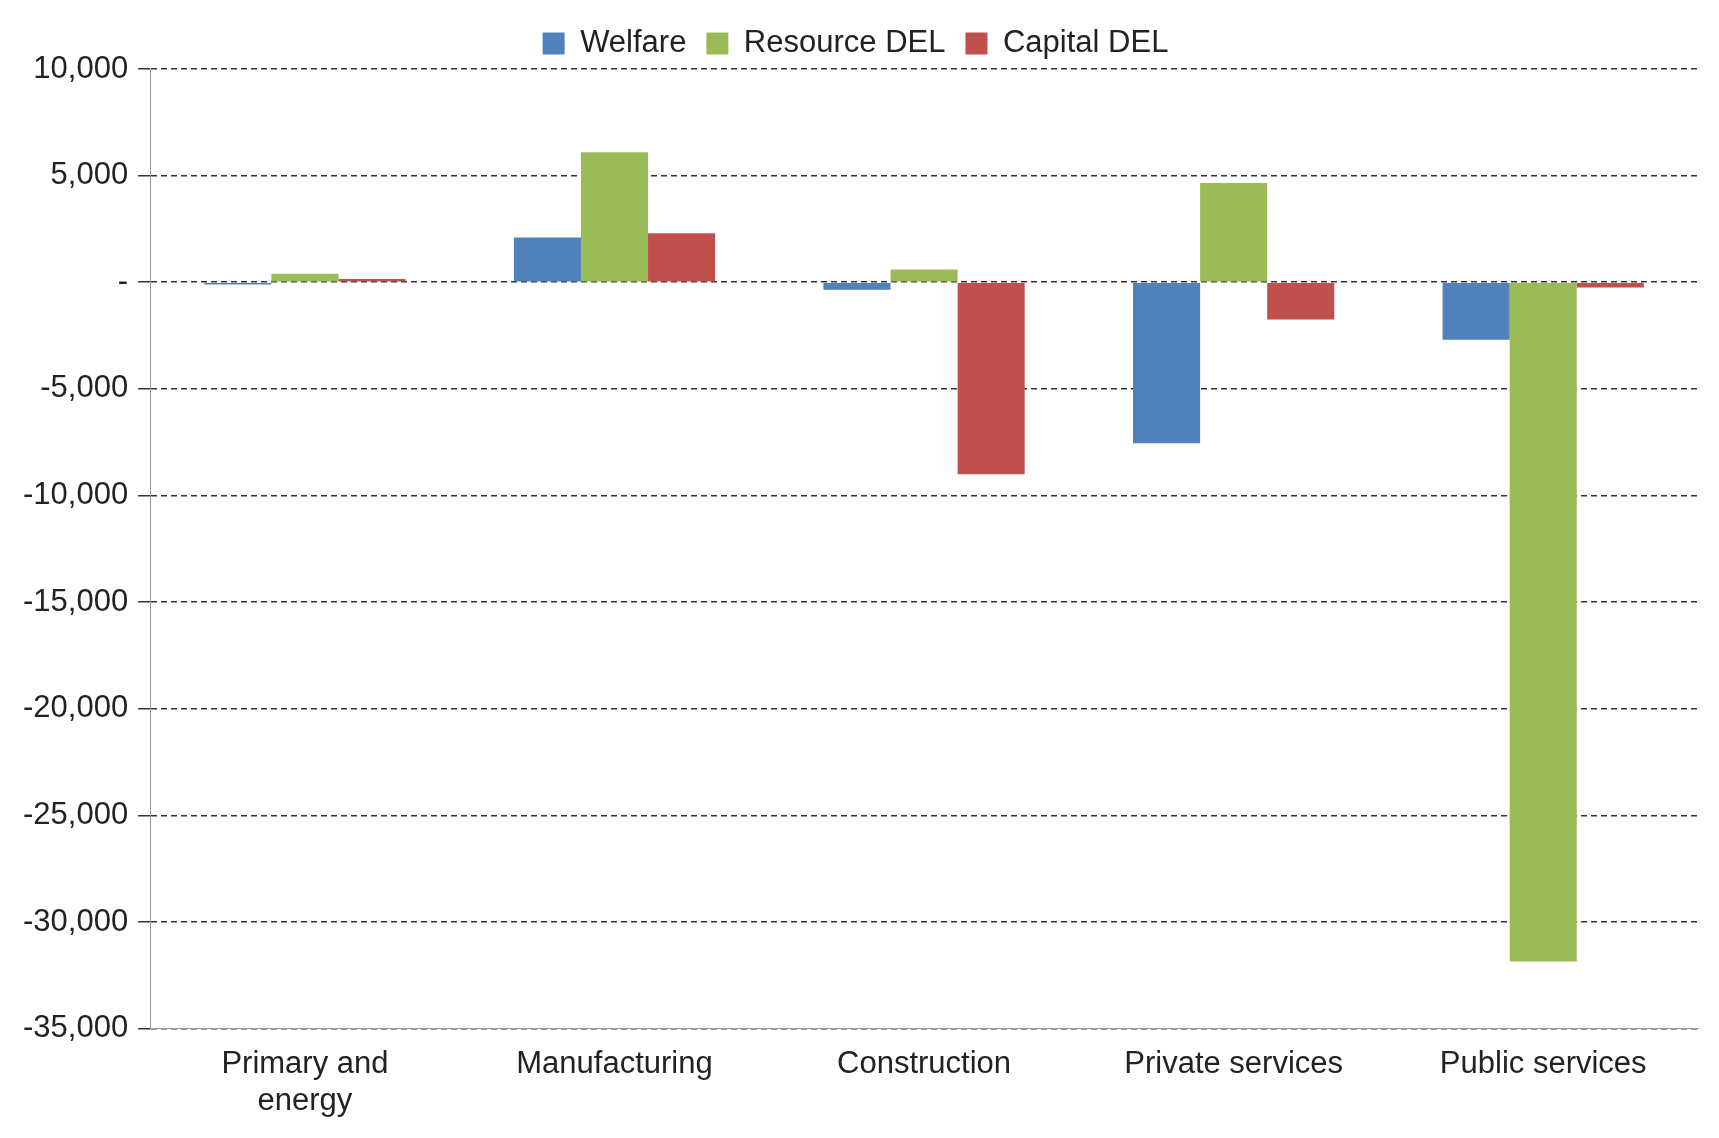  Describe the element at coordinates (76, 494) in the screenshot. I see `y-tick-label: -10,000` at that location.